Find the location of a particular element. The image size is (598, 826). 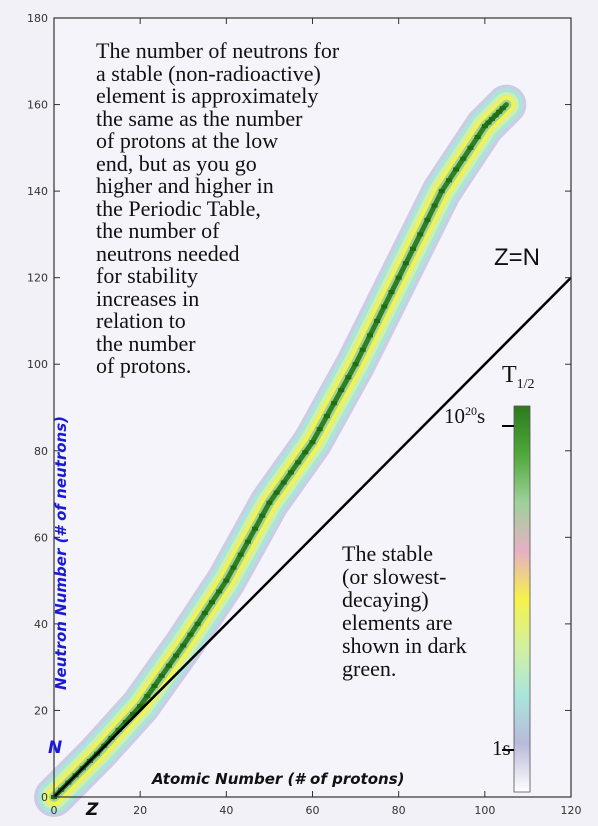

colorbar-max-exp: 20 is located at coordinates (471, 411).